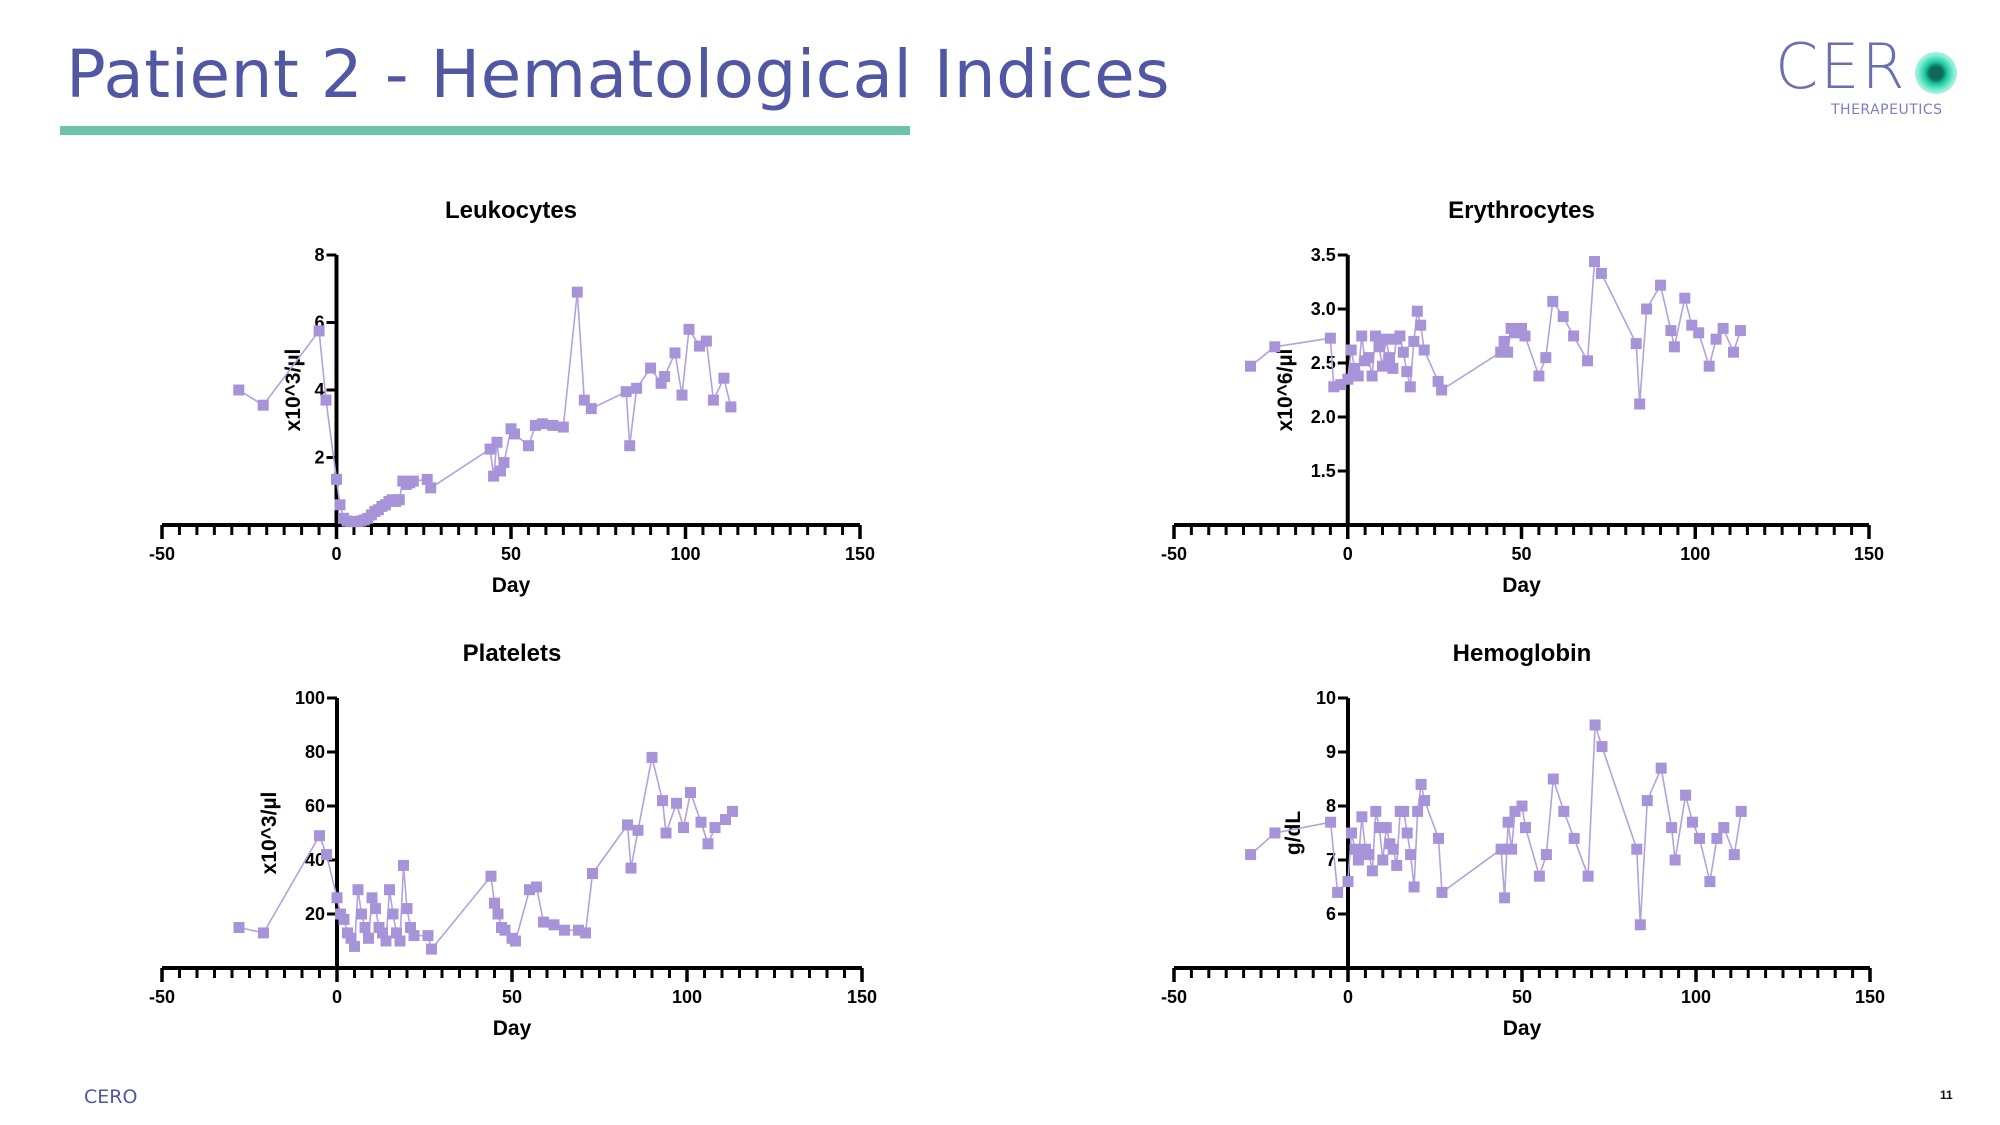  What do you see at coordinates (485, 130) in the screenshot?
I see `title-underline` at bounding box center [485, 130].